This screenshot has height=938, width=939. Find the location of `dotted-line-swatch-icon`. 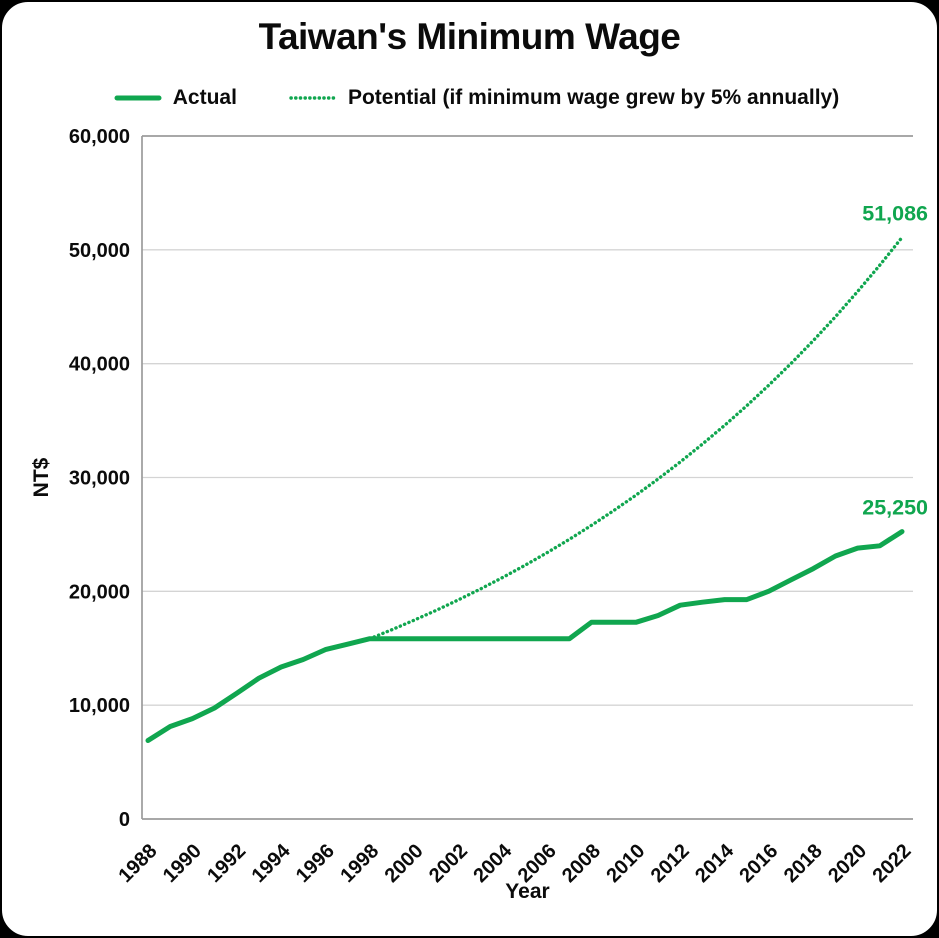

dotted-line-swatch-icon is located at coordinates (313, 98).